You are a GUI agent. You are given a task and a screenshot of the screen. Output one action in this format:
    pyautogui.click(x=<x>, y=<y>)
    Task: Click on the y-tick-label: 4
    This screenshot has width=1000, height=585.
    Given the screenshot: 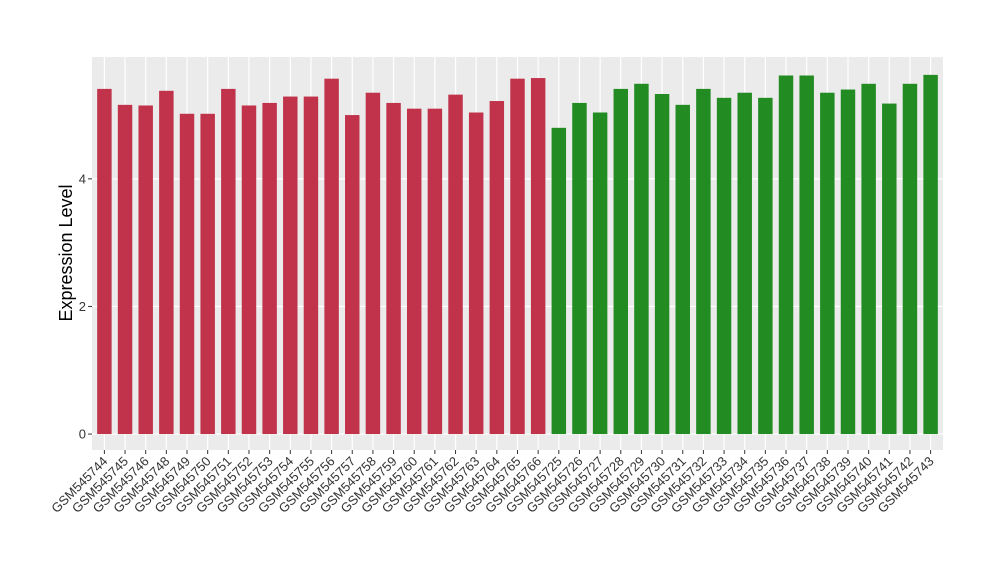 What is the action you would take?
    pyautogui.click(x=82, y=178)
    